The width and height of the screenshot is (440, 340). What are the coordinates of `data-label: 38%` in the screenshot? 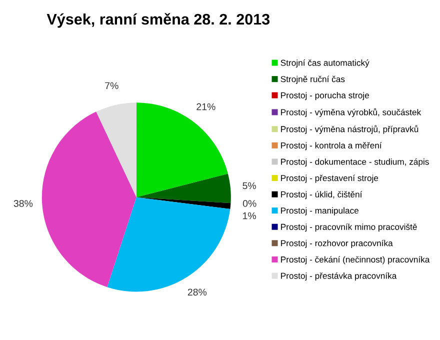 It's located at (23, 203).